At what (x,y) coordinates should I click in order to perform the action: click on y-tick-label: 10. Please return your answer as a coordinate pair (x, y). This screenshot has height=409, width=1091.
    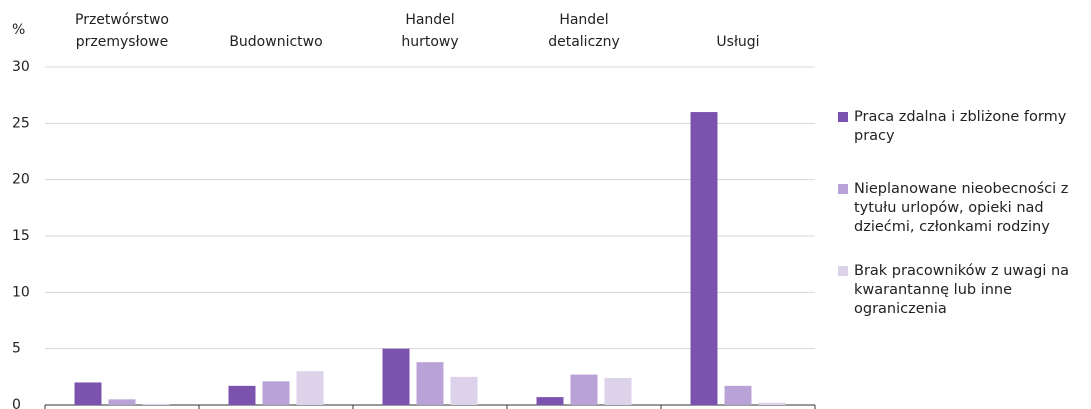
    Looking at the image, I should click on (21, 292).